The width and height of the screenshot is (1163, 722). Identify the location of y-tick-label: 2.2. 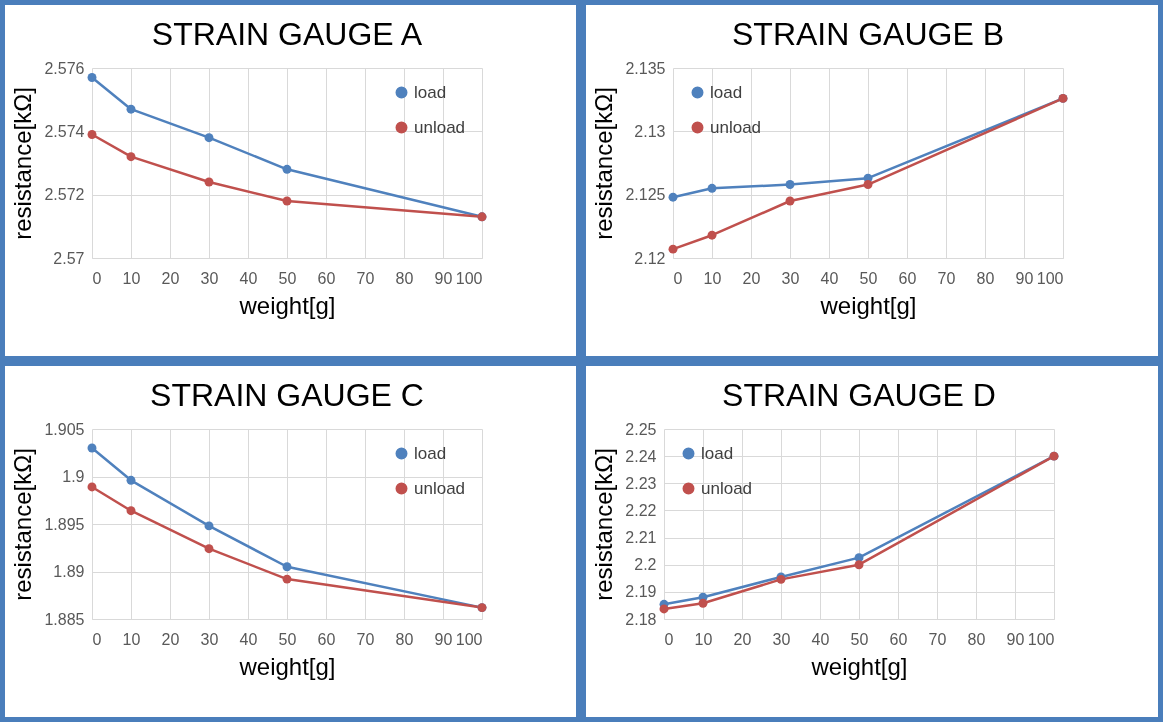
(645, 565).